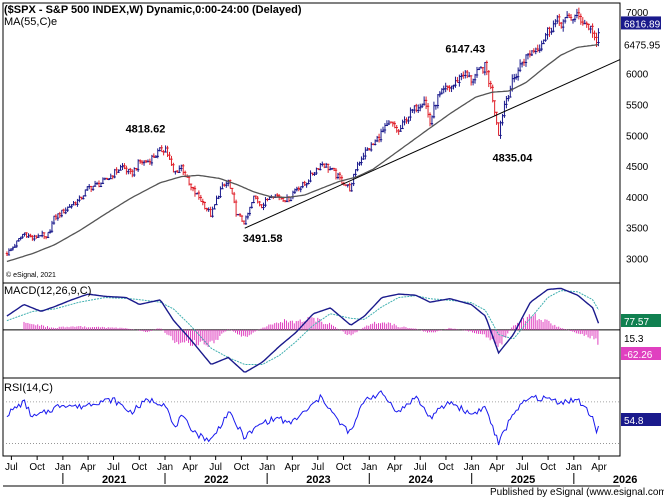 The width and height of the screenshot is (664, 500). I want to click on x-axis-year-label: 2024, so click(420, 480).